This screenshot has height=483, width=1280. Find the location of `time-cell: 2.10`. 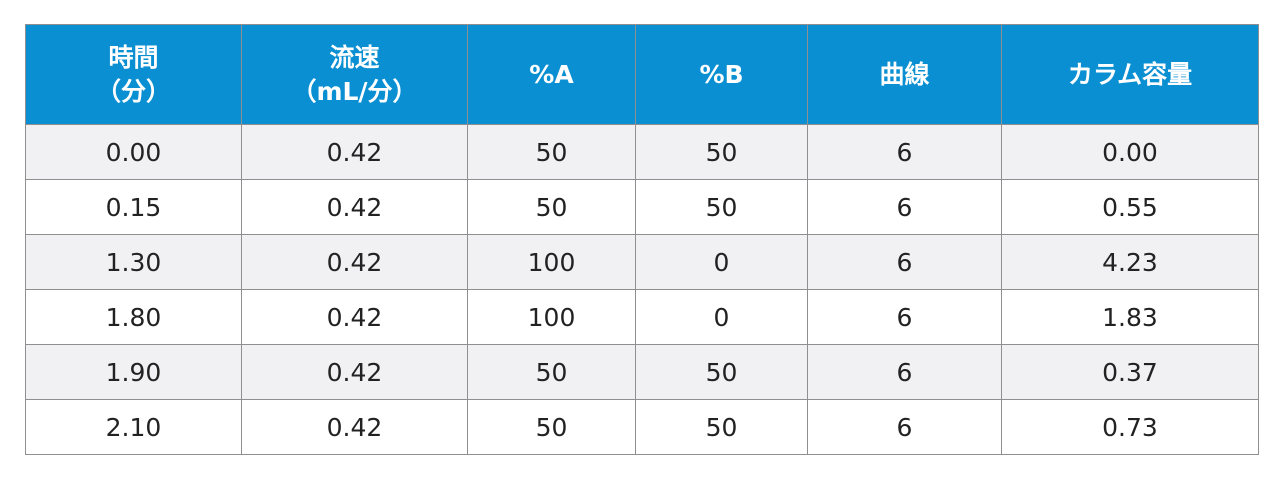

time-cell: 2.10 is located at coordinates (133, 427).